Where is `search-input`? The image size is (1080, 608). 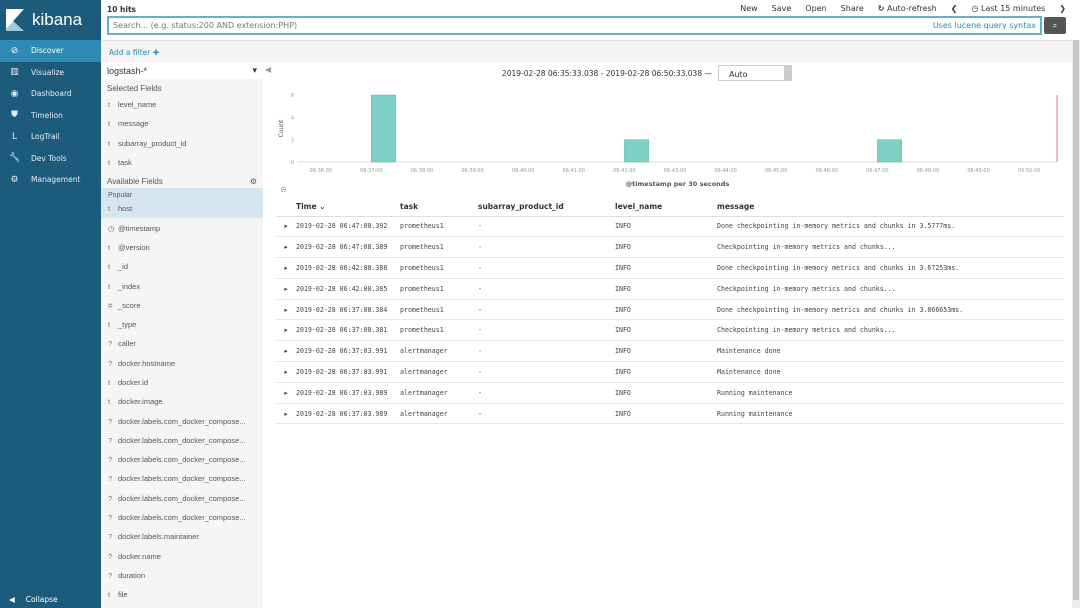 search-input is located at coordinates (413, 25).